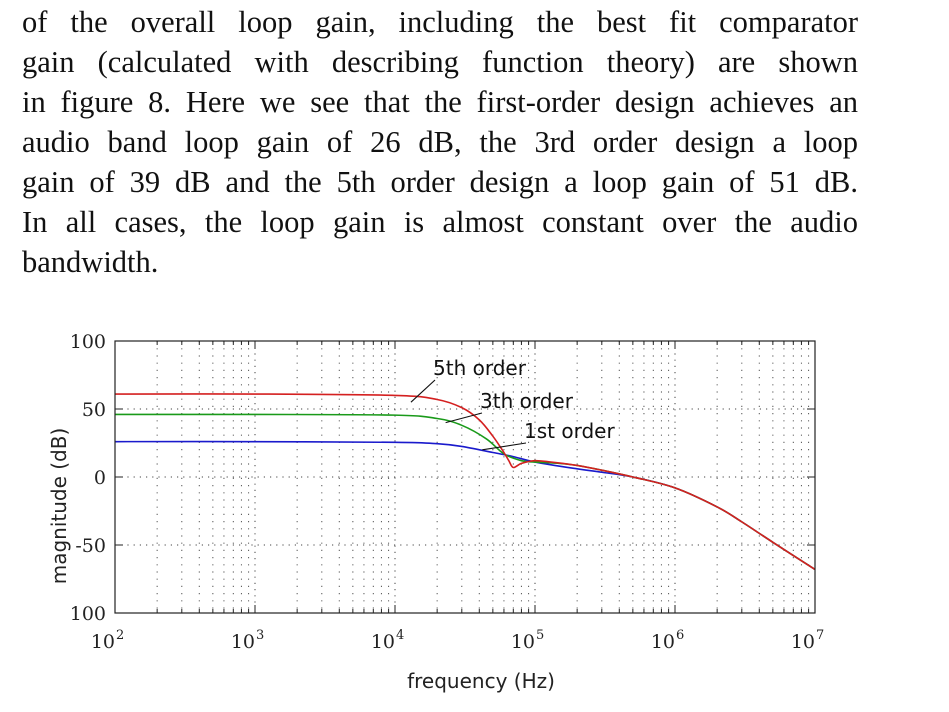 Image resolution: width=949 pixels, height=712 pixels. I want to click on paragraph-line: bandwidth., so click(90, 262).